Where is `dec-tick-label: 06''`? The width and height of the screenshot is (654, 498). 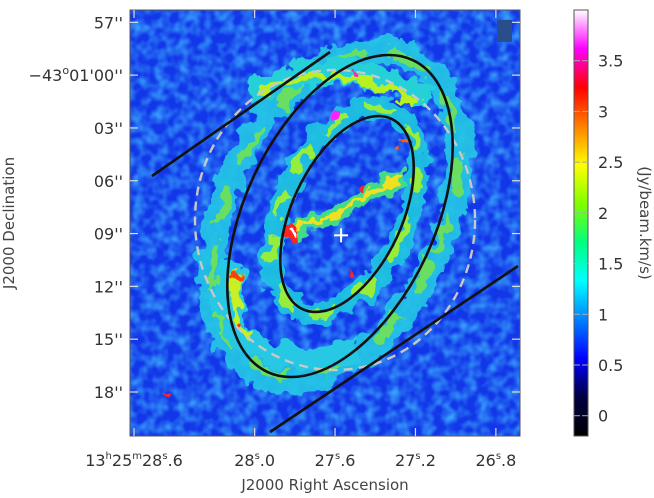 dec-tick-label: 06'' is located at coordinates (108, 181).